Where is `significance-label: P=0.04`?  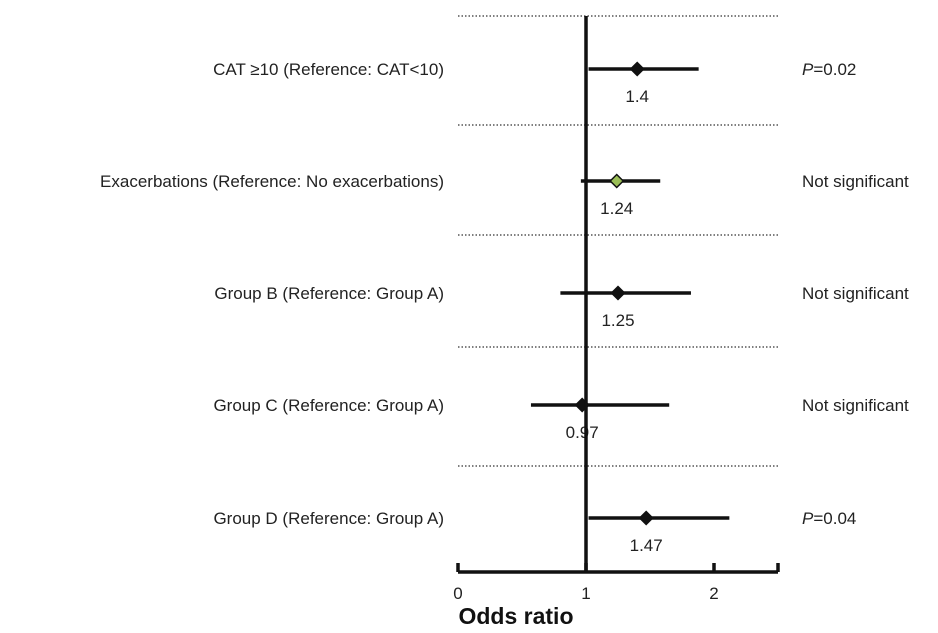 significance-label: P=0.04 is located at coordinates (829, 518).